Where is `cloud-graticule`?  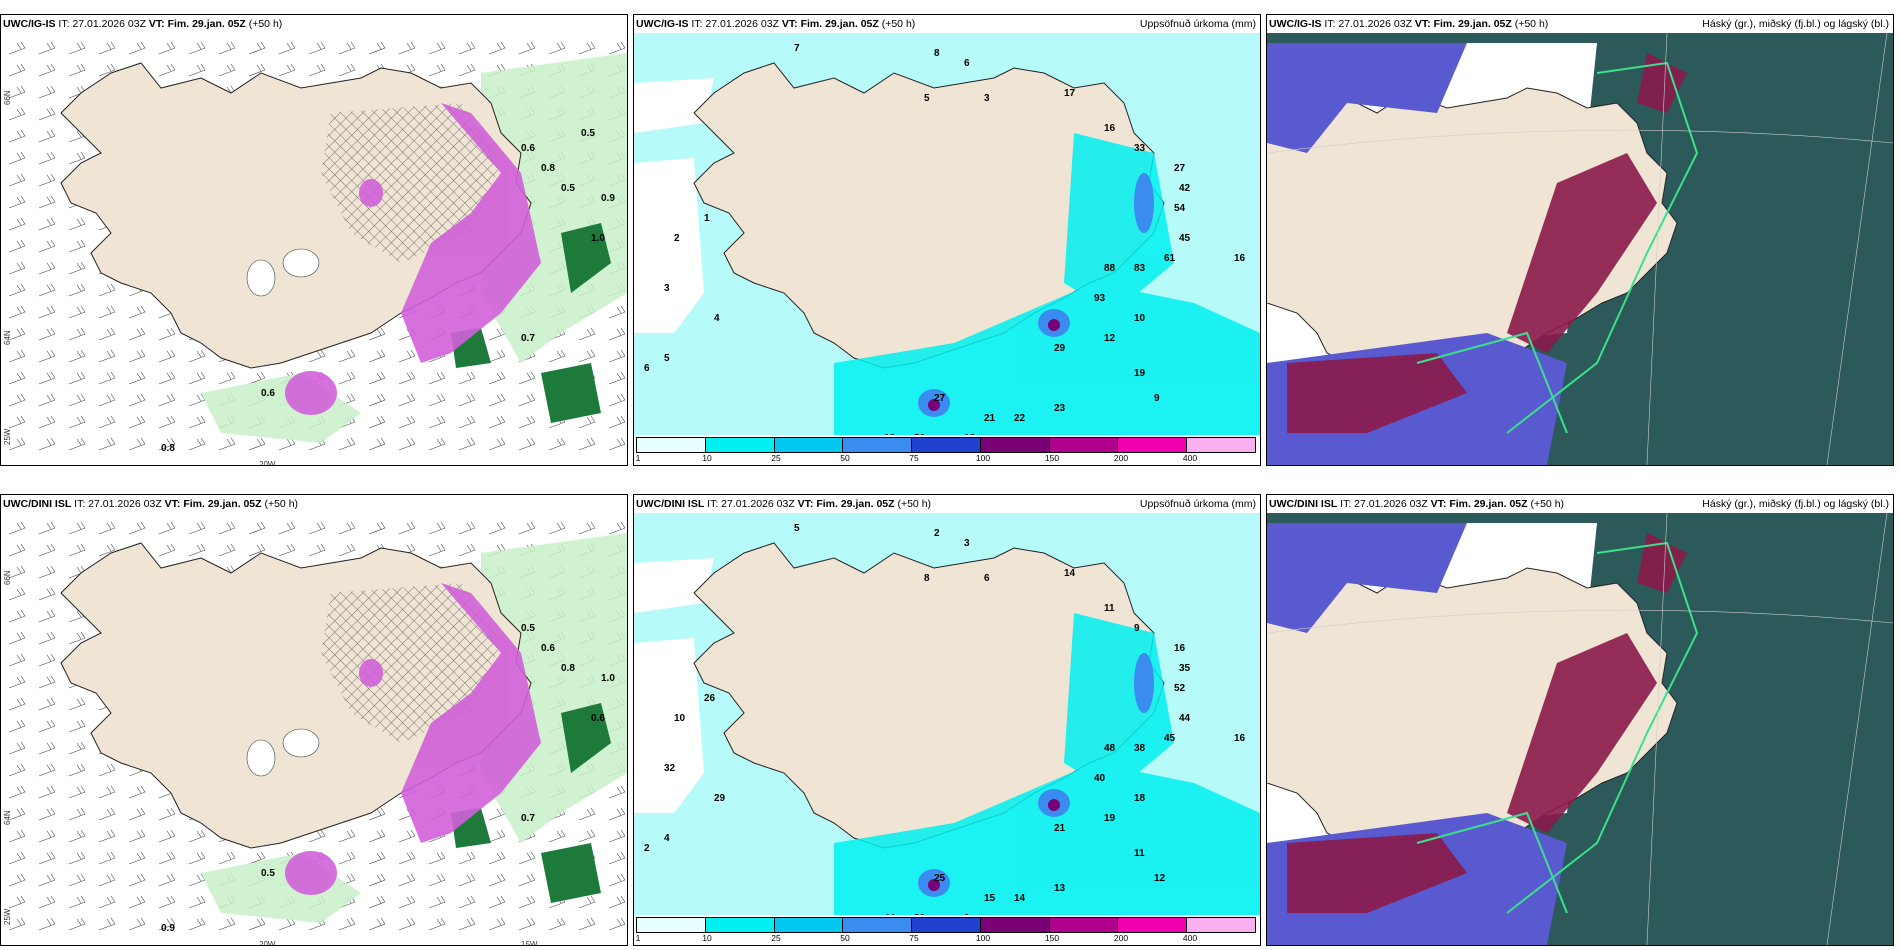 cloud-graticule is located at coordinates (1580, 729).